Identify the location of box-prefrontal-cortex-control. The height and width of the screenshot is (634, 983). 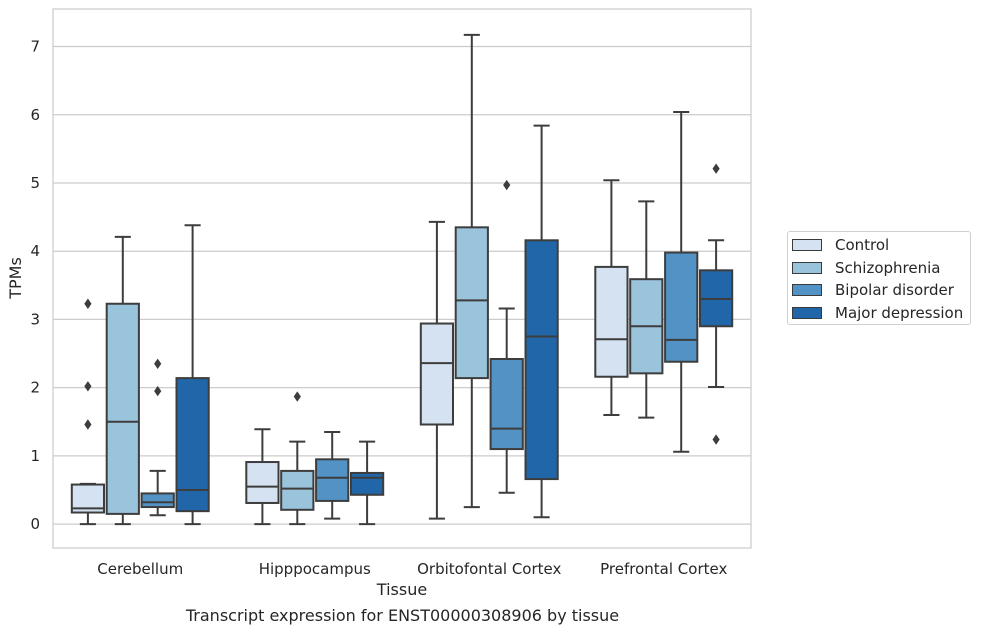
(611, 297).